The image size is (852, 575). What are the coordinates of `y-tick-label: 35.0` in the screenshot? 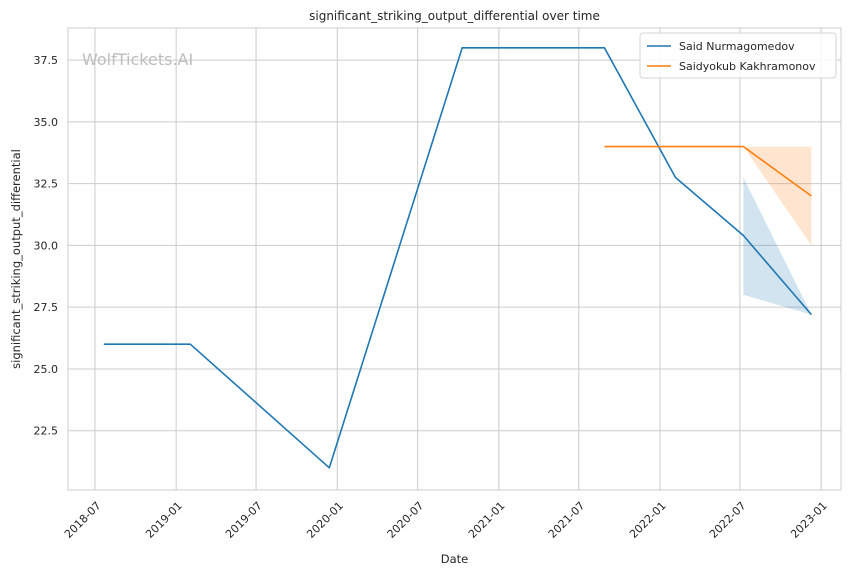 It's located at (46, 122).